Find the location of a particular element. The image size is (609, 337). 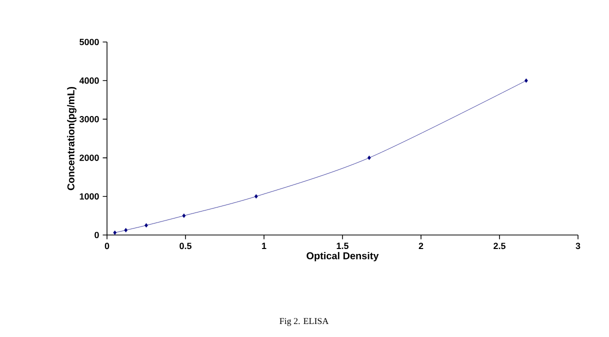

x-tick-label: 1.5 is located at coordinates (342, 246).